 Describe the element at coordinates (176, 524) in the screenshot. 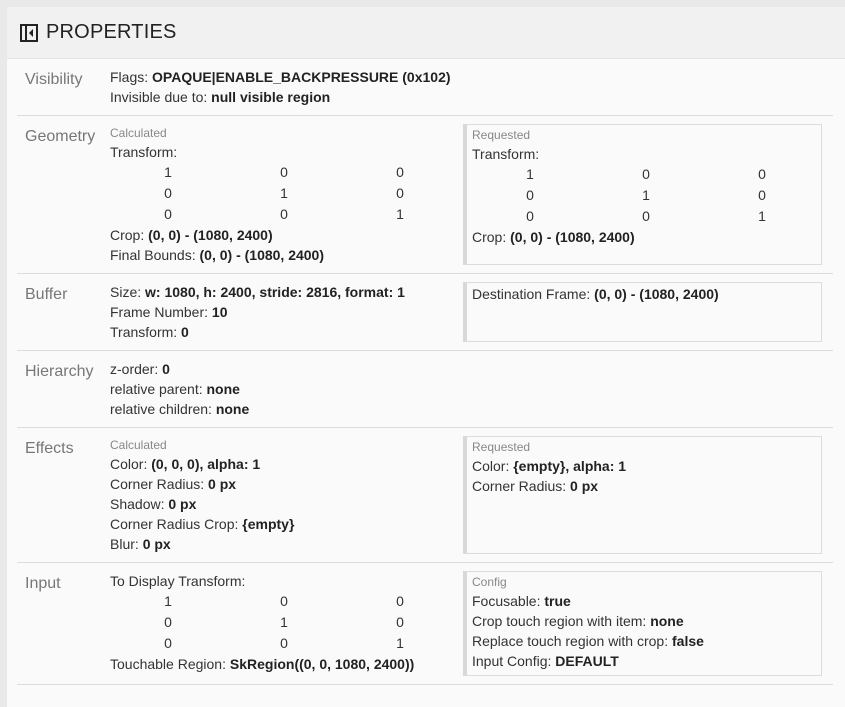

I see `property-key: Corner Radius Crop:` at that location.